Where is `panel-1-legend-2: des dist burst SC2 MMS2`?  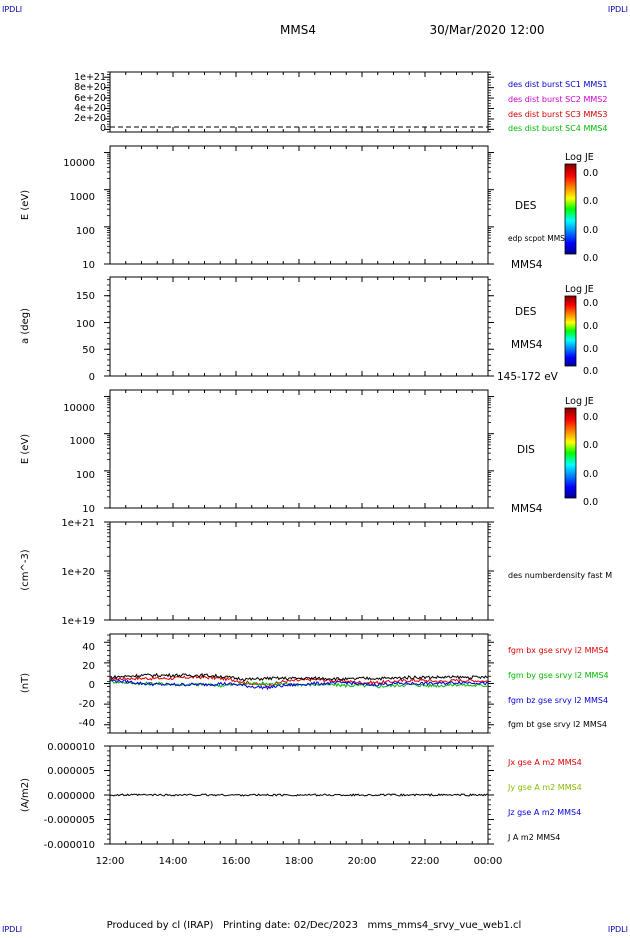
panel-1-legend-2: des dist burst SC2 MMS2 is located at coordinates (557, 99).